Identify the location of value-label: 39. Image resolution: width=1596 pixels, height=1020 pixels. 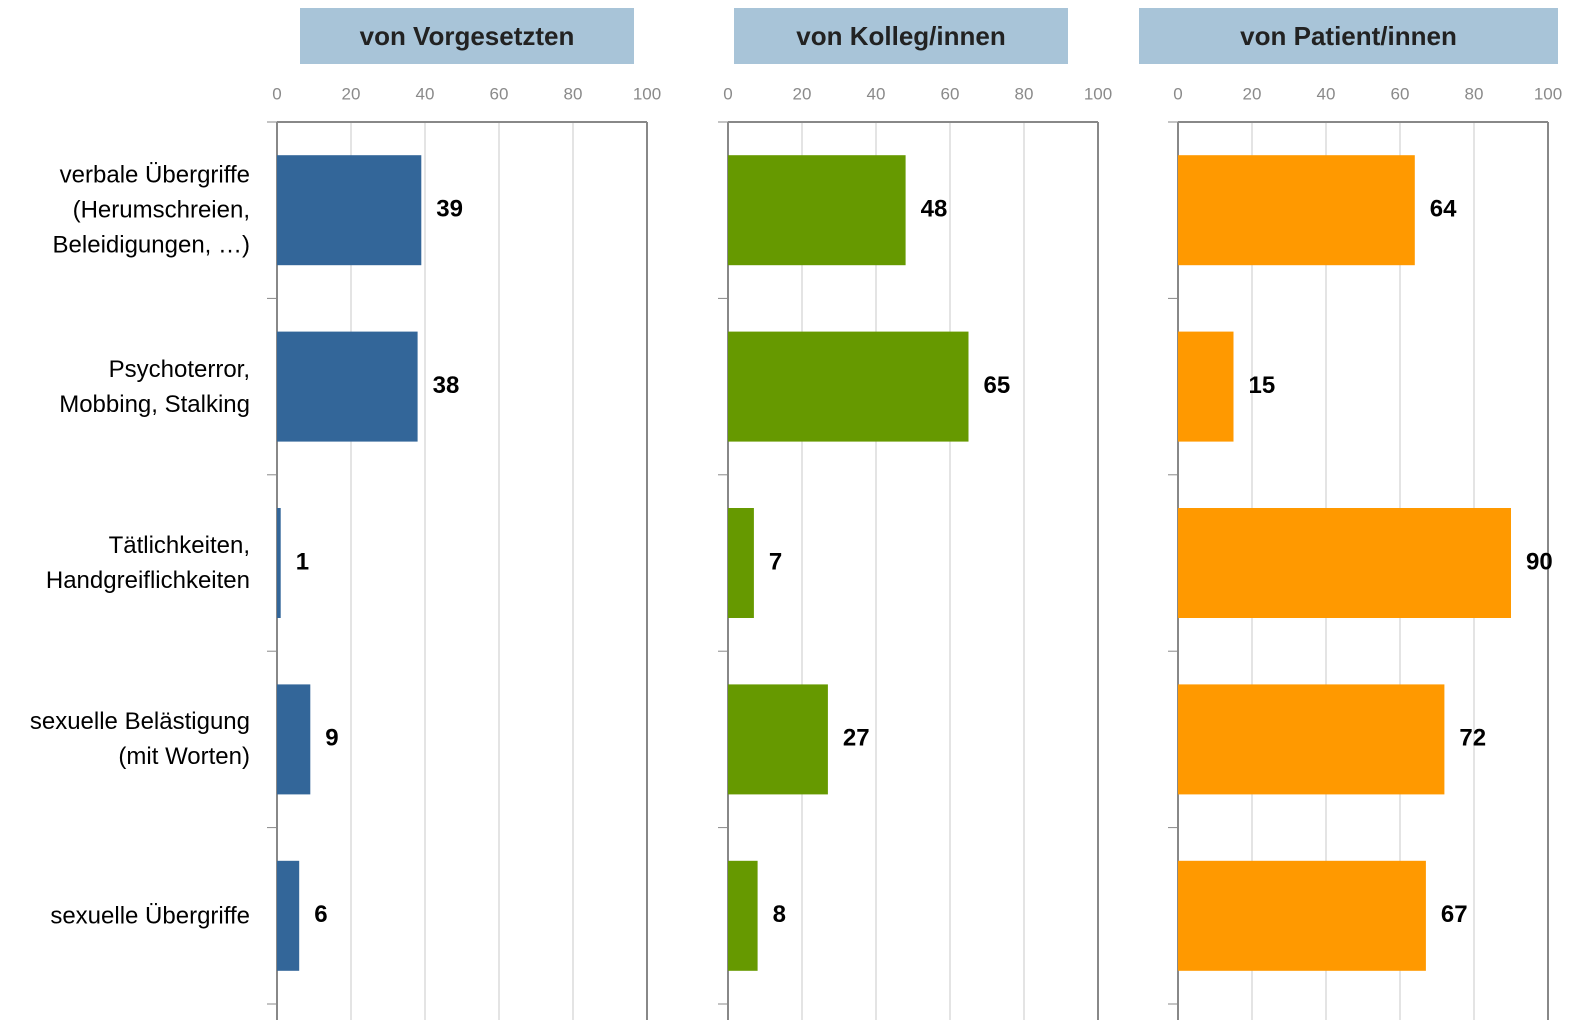
(449, 209).